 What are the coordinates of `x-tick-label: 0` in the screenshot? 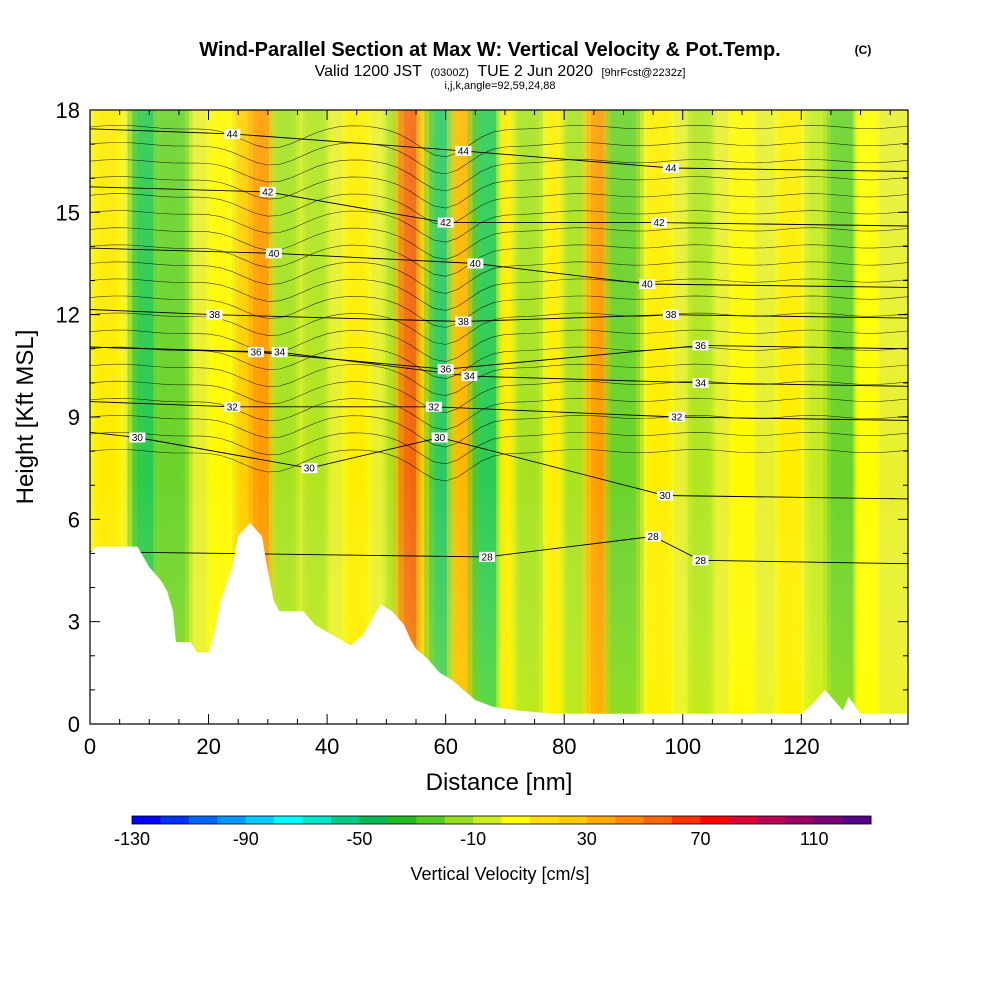 It's located at (90, 746).